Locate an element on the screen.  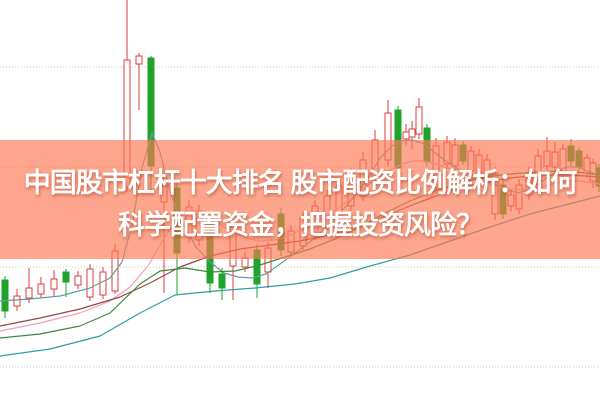
banner-title-line1: 中国股市杠杆十大排名 股市配资比例解析：如何 is located at coordinates (300, 183).